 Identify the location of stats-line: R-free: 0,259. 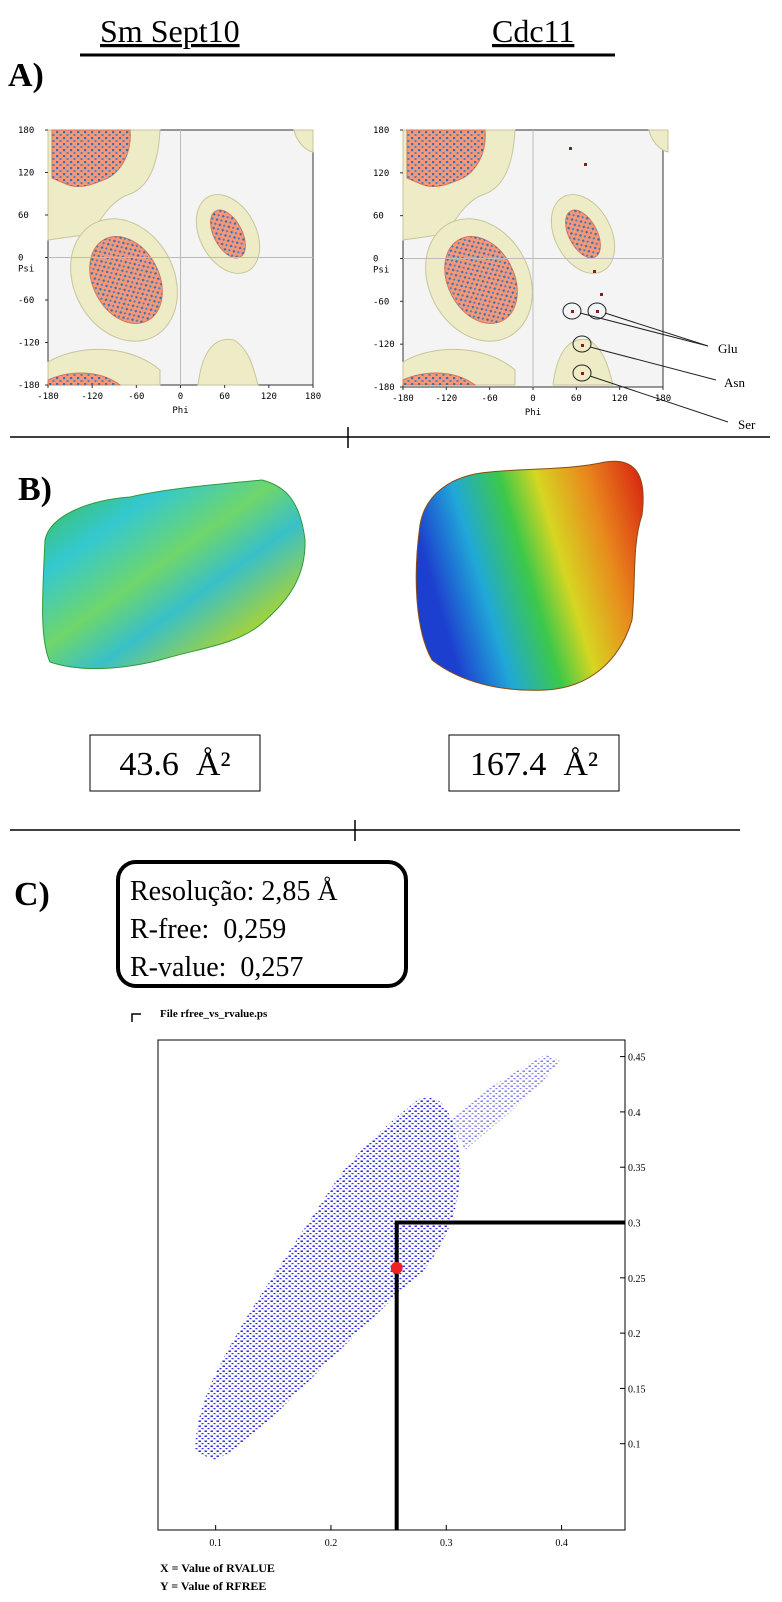
(208, 929).